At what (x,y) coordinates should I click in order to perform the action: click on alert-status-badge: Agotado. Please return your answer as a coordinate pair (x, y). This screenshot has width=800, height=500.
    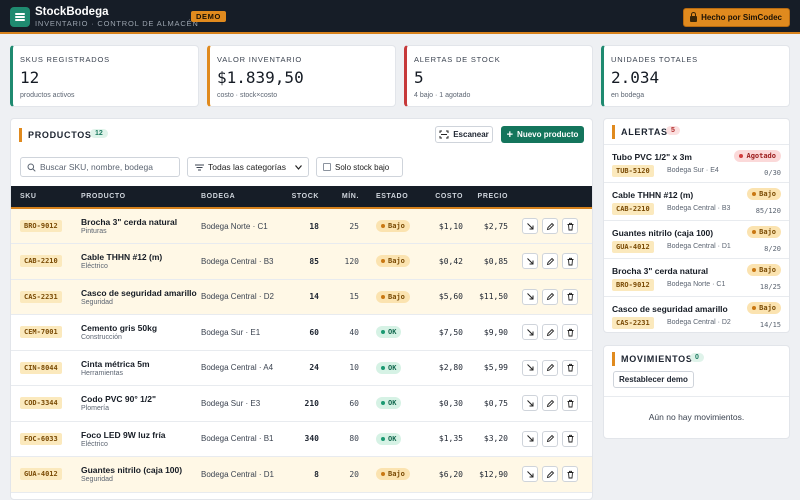
    Looking at the image, I should click on (757, 156).